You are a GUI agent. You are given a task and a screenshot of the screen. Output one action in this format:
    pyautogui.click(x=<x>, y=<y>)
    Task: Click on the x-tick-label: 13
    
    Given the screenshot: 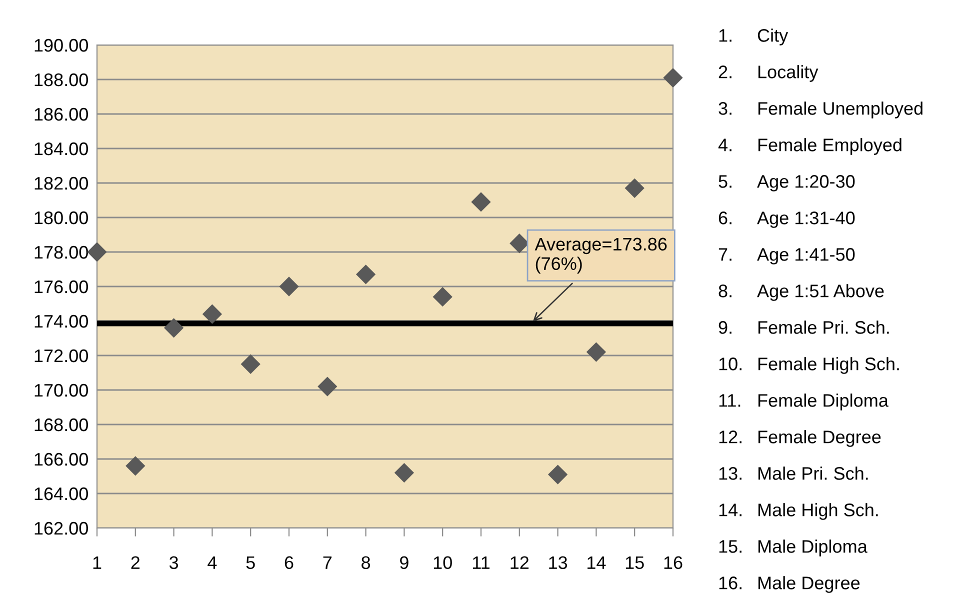 What is the action you would take?
    pyautogui.click(x=558, y=563)
    